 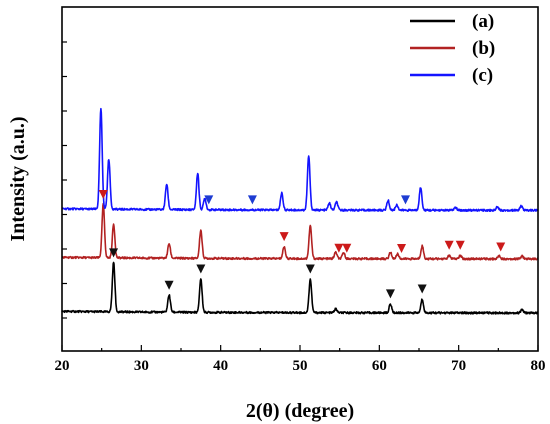 I want to click on legend-label: (c), so click(x=482, y=75).